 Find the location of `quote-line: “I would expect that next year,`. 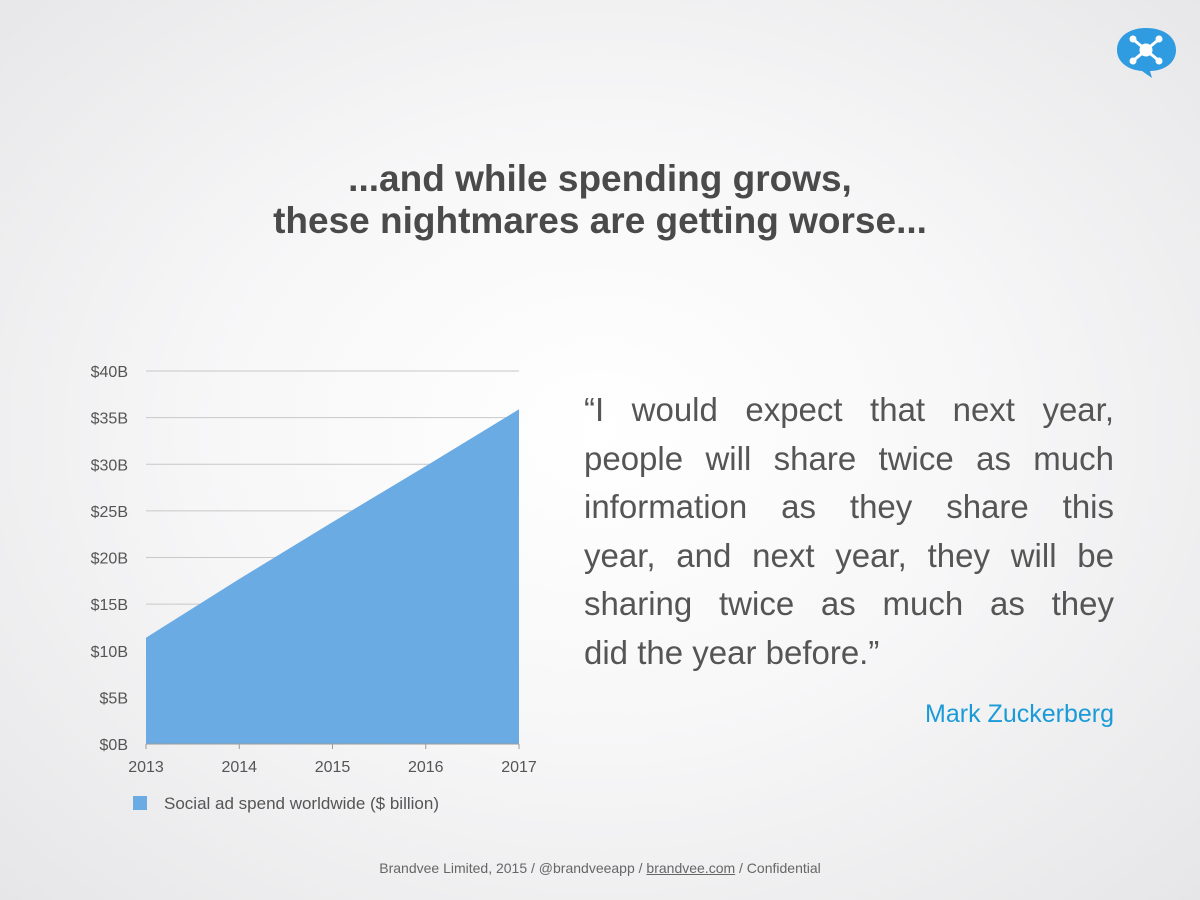

quote-line: “I would expect that next year, is located at coordinates (849, 409).